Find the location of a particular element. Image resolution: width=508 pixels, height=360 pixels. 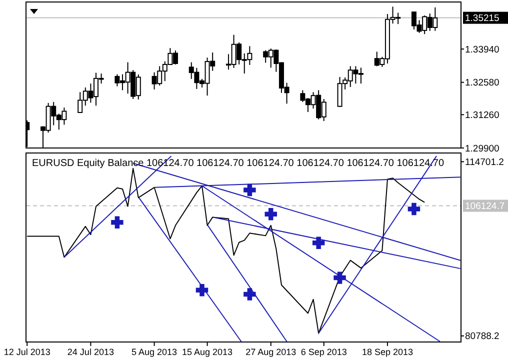

x-tick-label: 18 Sep 2013 is located at coordinates (387, 352).